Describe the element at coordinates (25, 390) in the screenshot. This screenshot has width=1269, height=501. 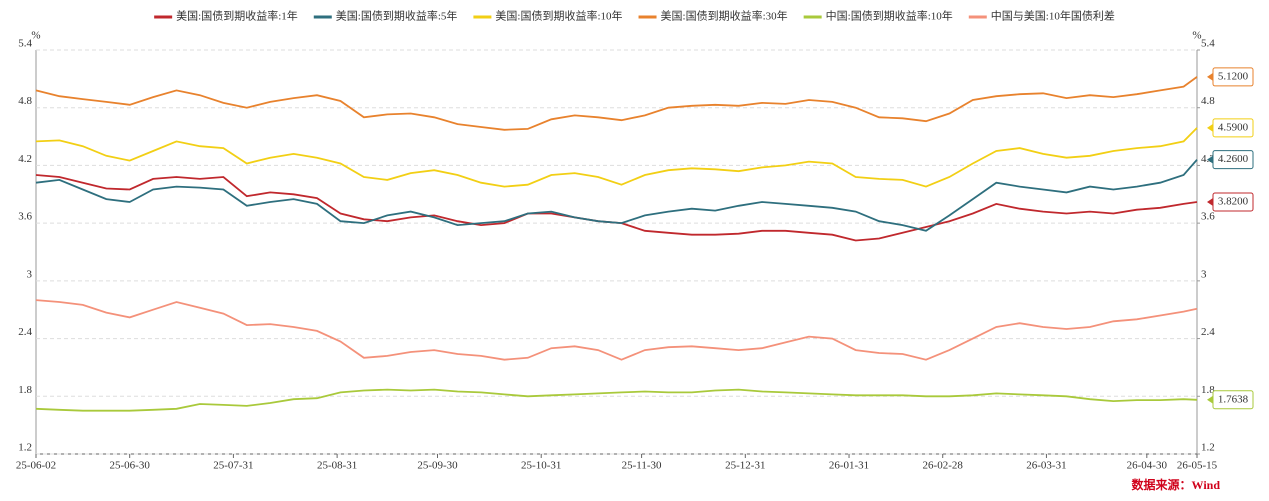
I see `y-tick-label: 1.8` at that location.